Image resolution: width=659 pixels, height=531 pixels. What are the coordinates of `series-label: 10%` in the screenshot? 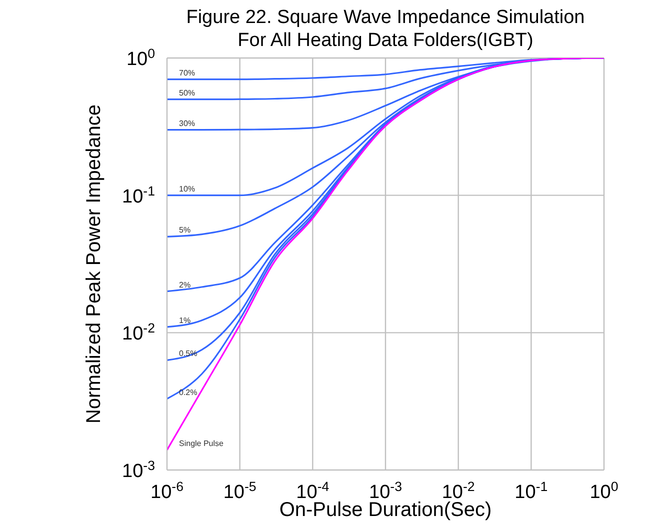 It's located at (187, 189).